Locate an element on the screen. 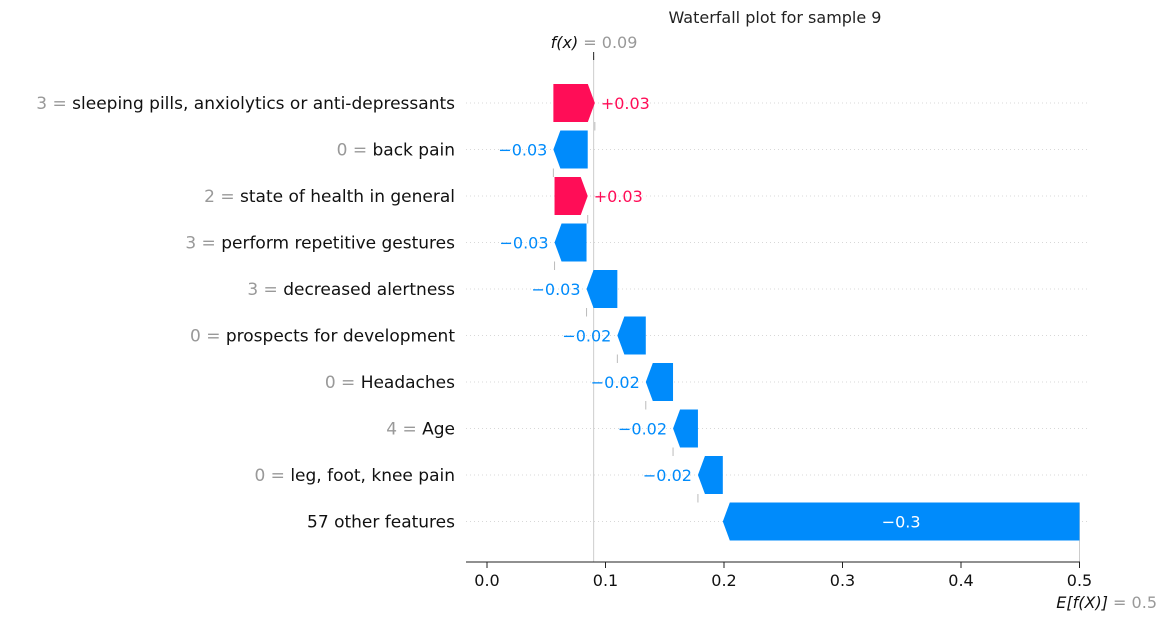  feature-name: perform repetitive gestures is located at coordinates (338, 244).